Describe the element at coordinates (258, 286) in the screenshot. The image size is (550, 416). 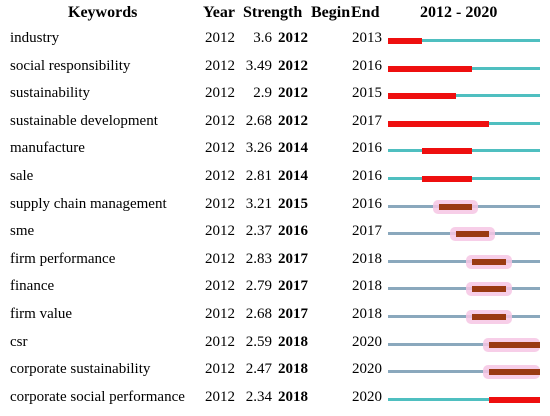
I see `strength-cell: 2.79` at that location.